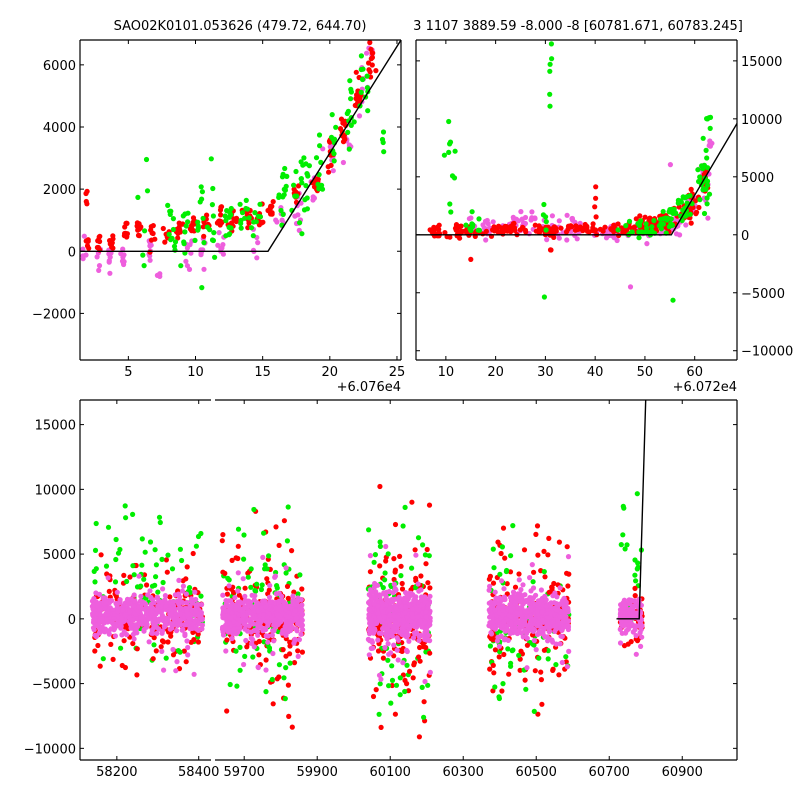  What do you see at coordinates (72, 620) in the screenshot?
I see `bottom-ytick-label: 0` at bounding box center [72, 620].